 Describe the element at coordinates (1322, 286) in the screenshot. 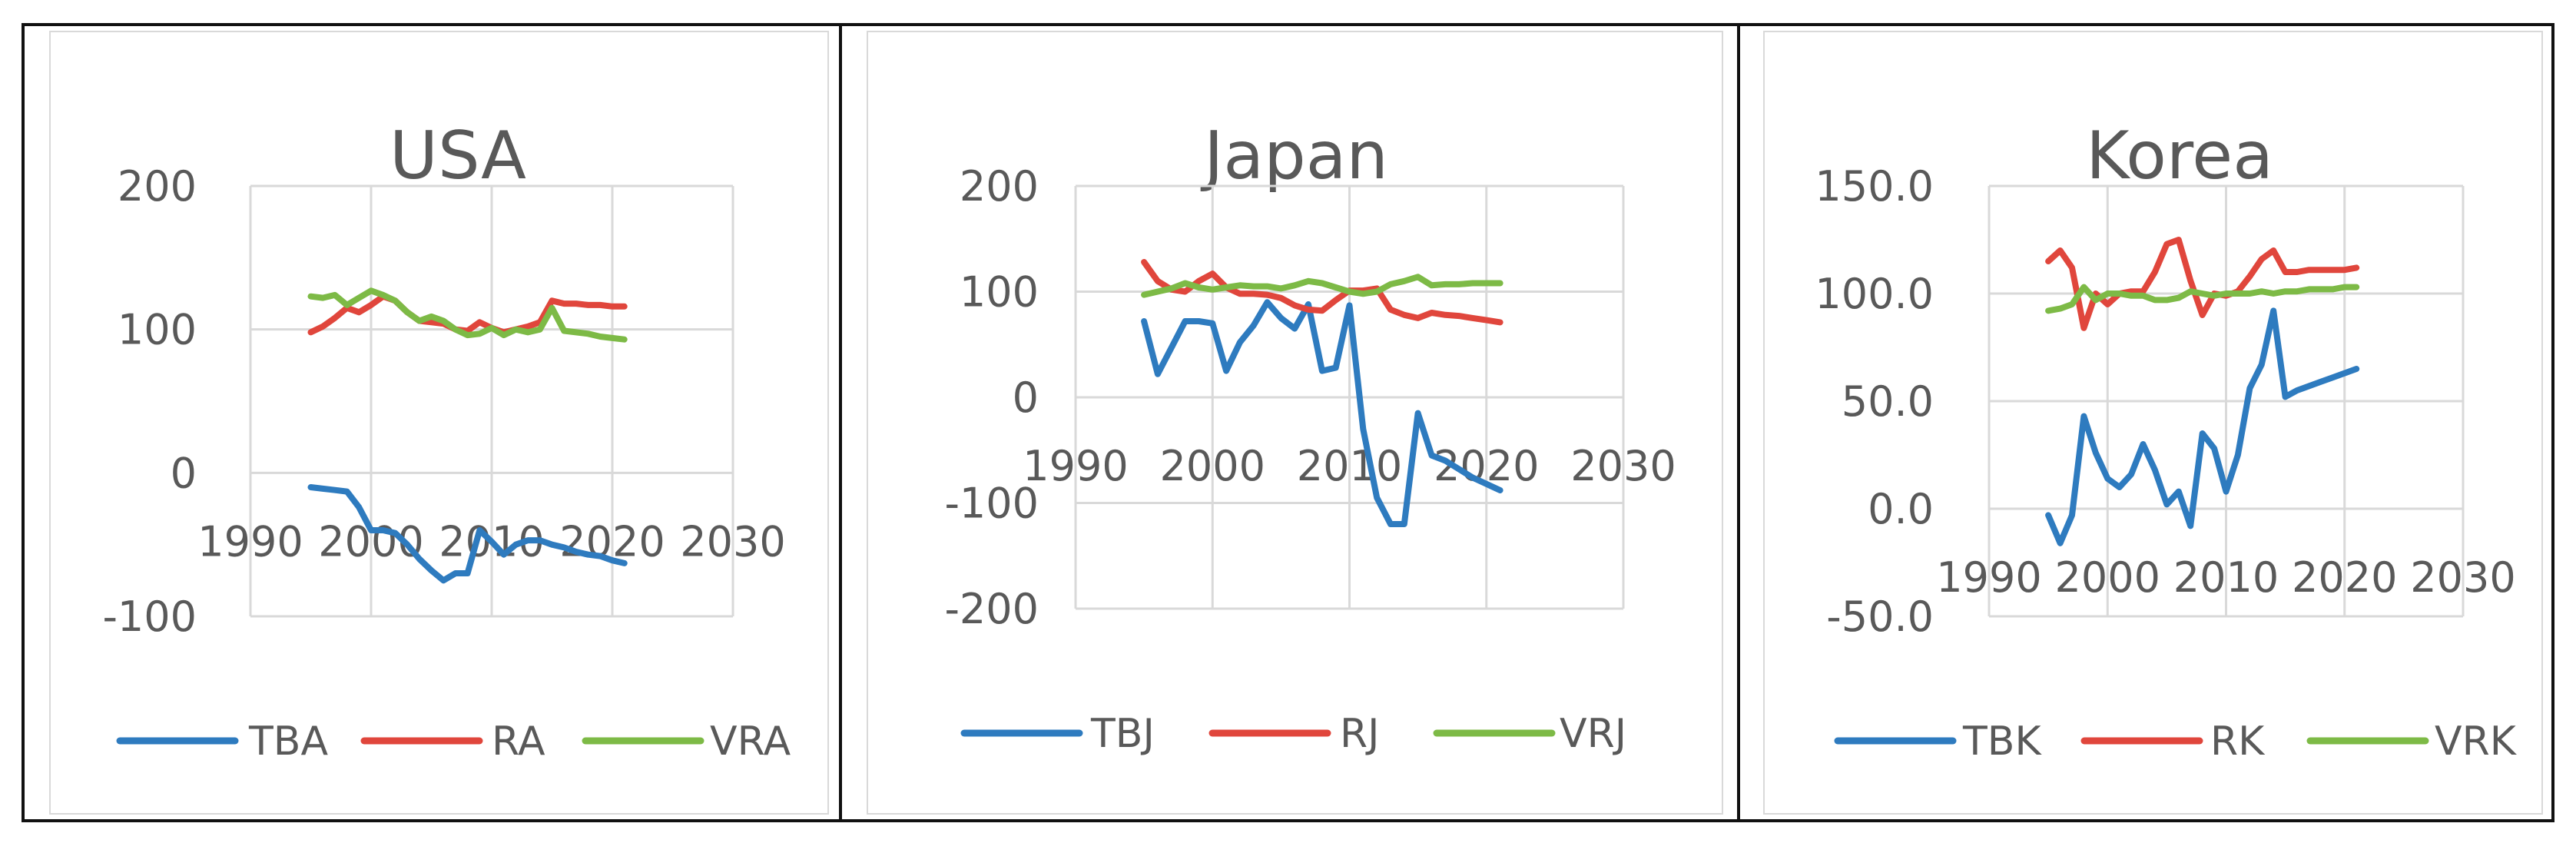

I see `series-line-vrj` at that location.